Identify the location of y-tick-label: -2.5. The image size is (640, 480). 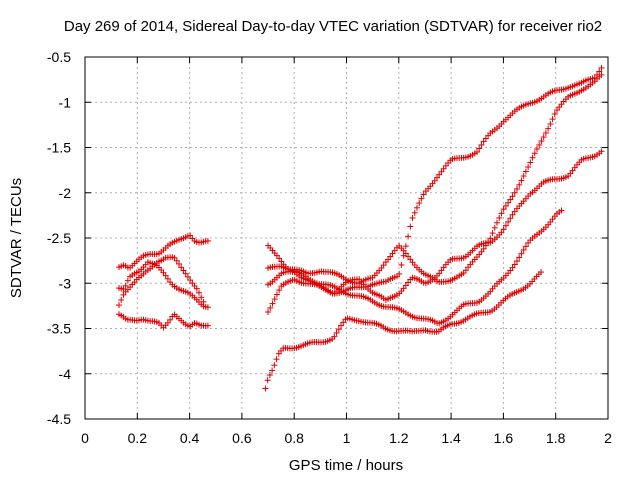
(59, 238).